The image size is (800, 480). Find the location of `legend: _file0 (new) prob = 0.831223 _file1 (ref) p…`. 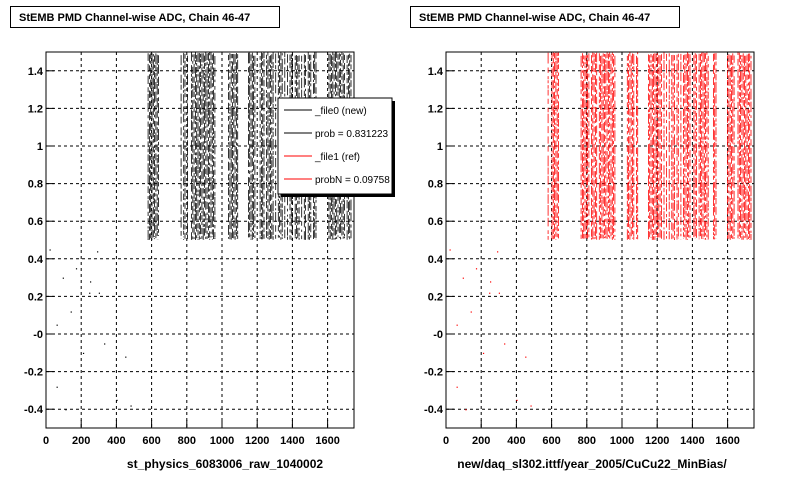

legend: _file0 (new) prob = 0.831223 _file1 (ref) p… is located at coordinates (336, 147).